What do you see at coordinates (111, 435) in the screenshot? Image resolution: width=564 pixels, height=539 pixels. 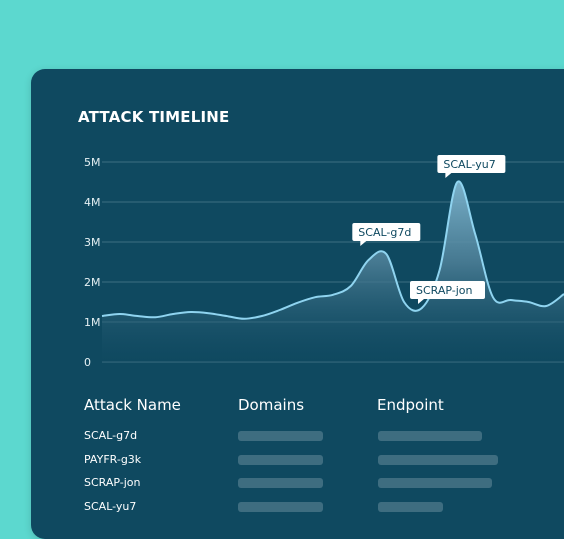 I see `attack-name-cell: SCAL-g7d` at bounding box center [111, 435].